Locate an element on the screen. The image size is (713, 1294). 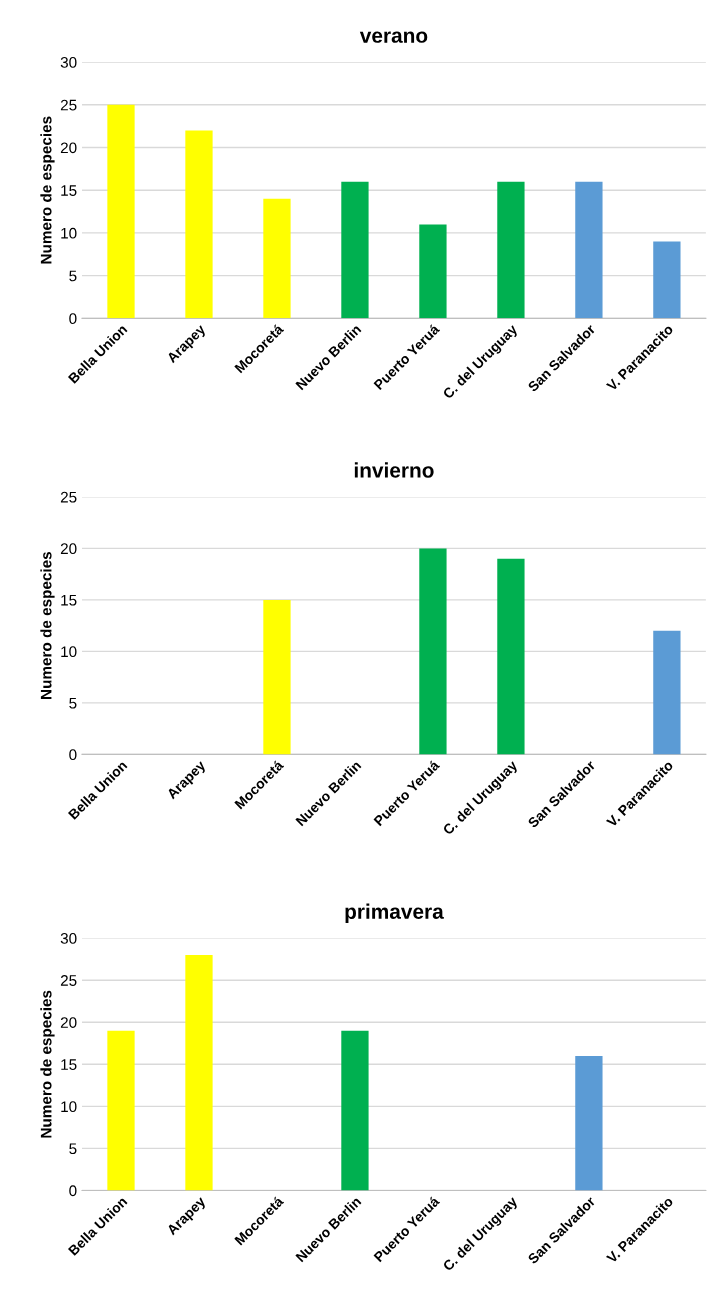
chart-title: invierno is located at coordinates (394, 470).